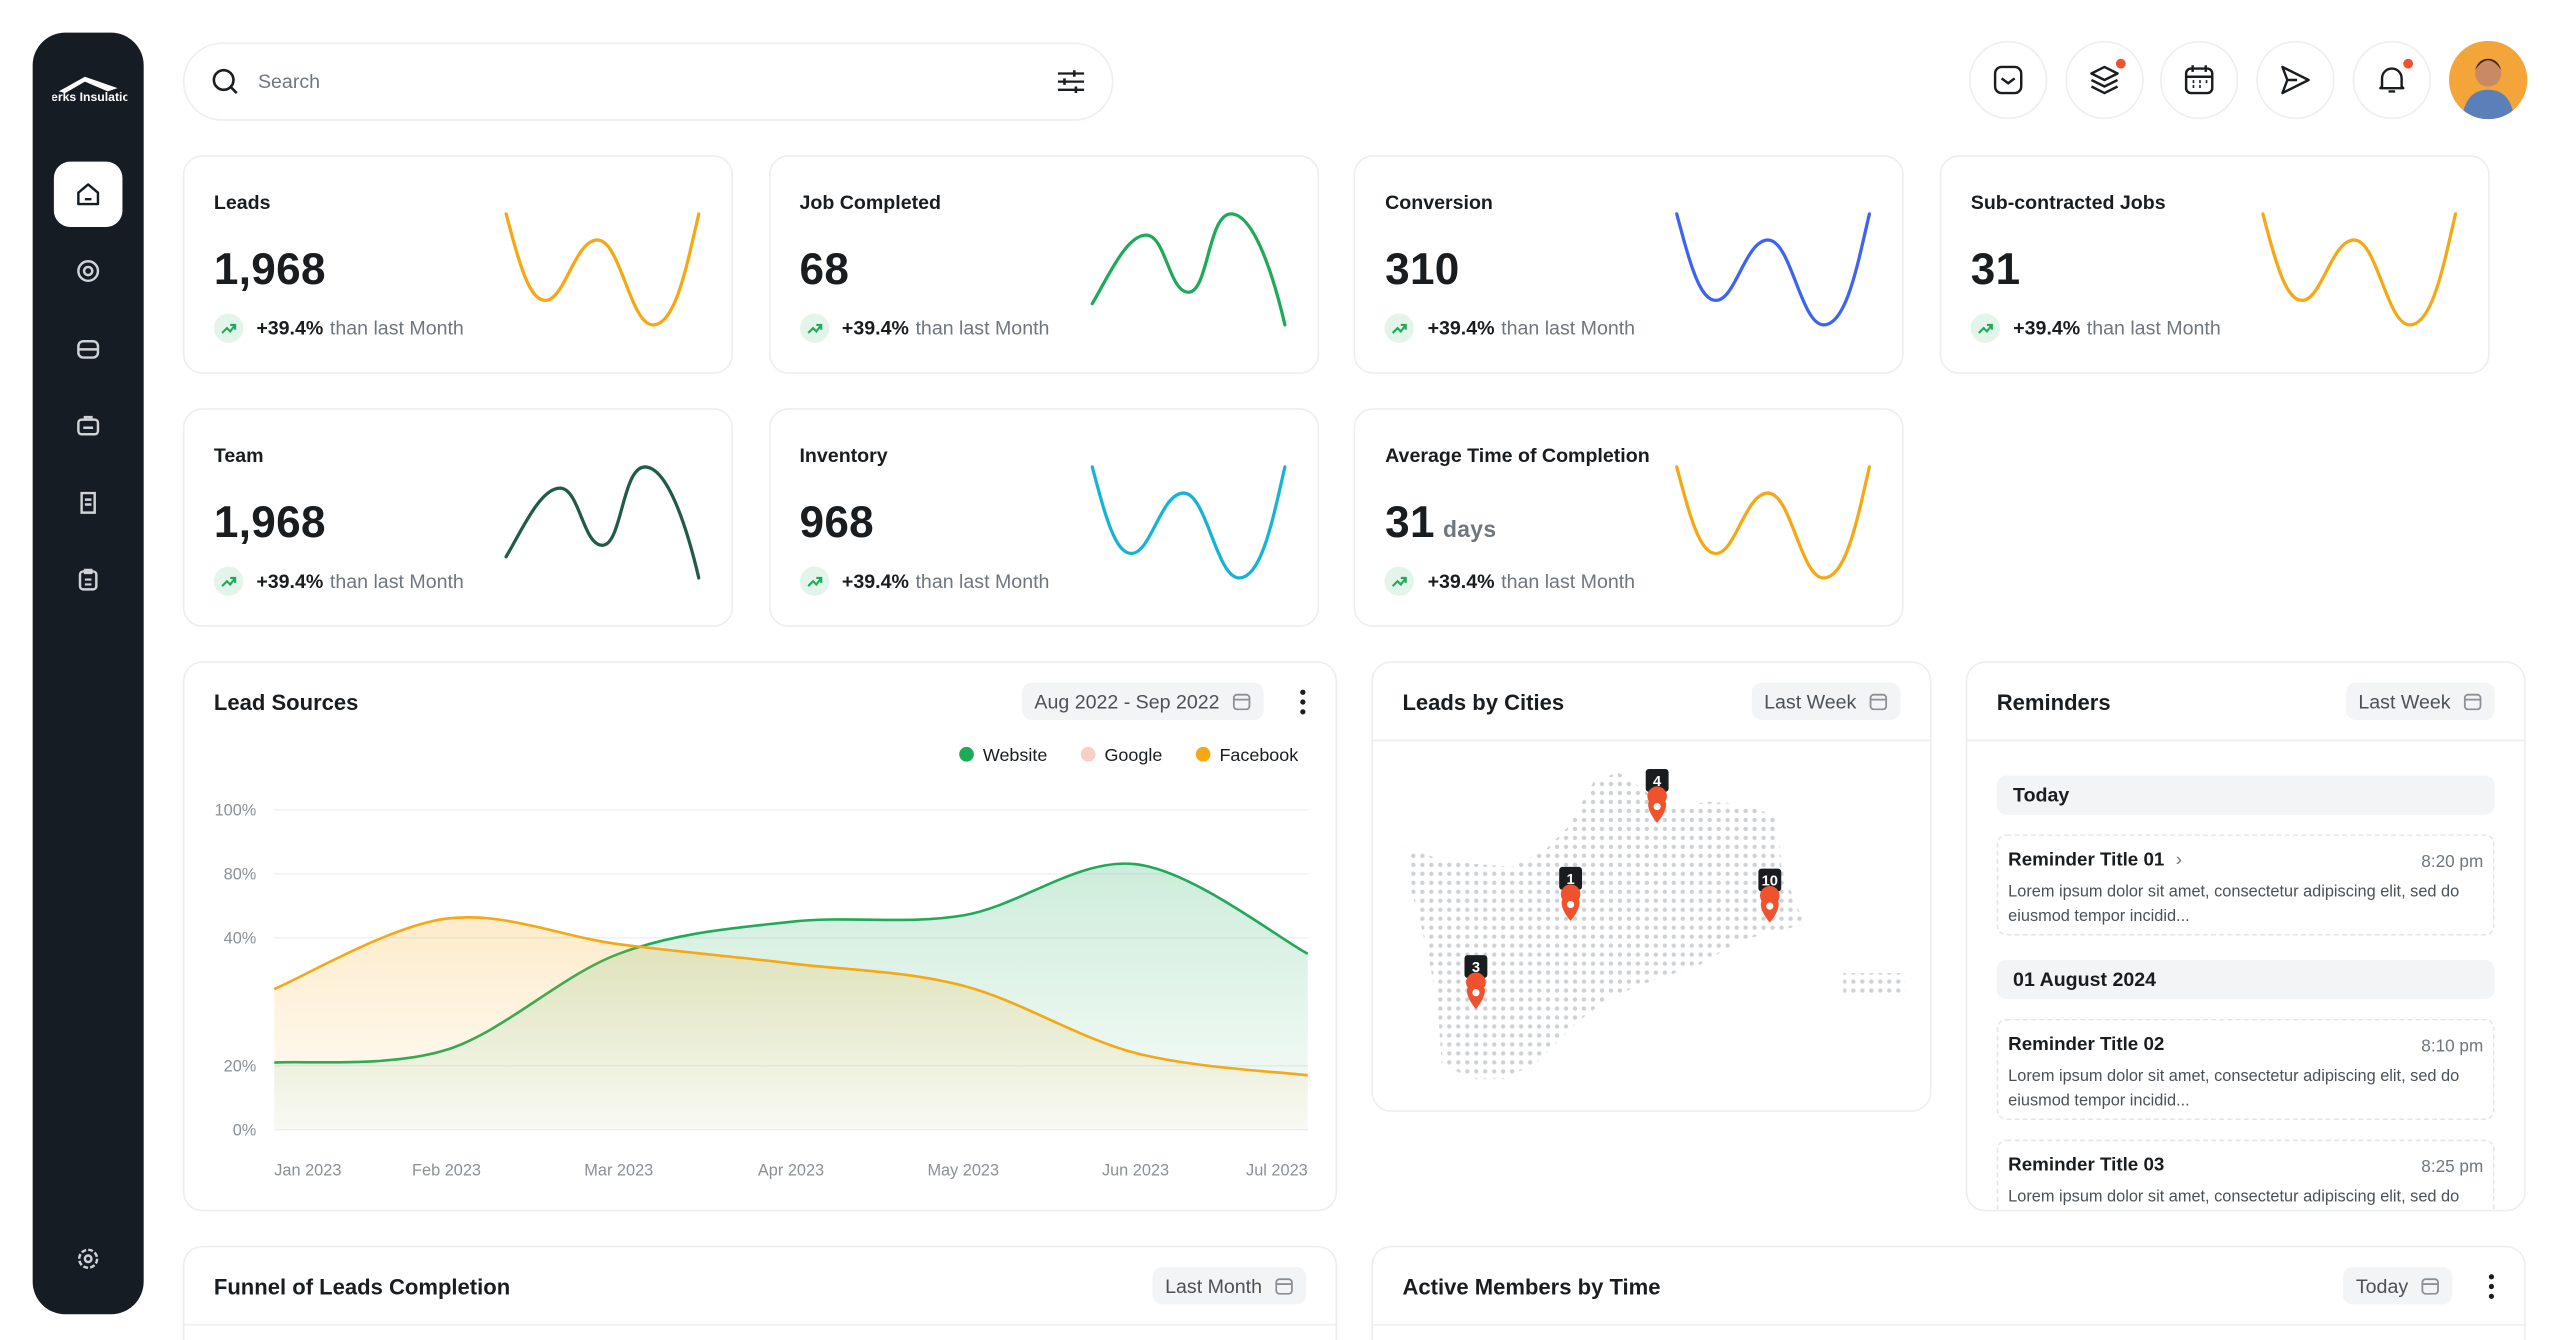 The width and height of the screenshot is (2560, 1340). Describe the element at coordinates (2246, 740) in the screenshot. I see `divider` at that location.